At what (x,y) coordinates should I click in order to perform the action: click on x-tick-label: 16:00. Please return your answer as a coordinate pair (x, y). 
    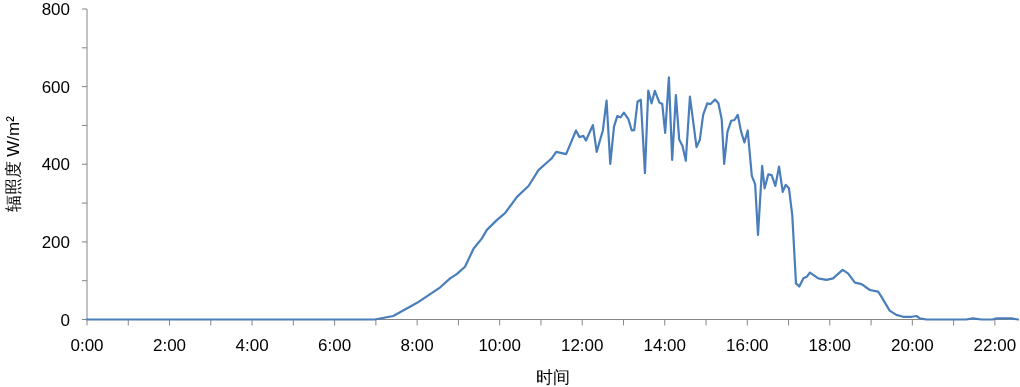
    Looking at the image, I should click on (747, 345).